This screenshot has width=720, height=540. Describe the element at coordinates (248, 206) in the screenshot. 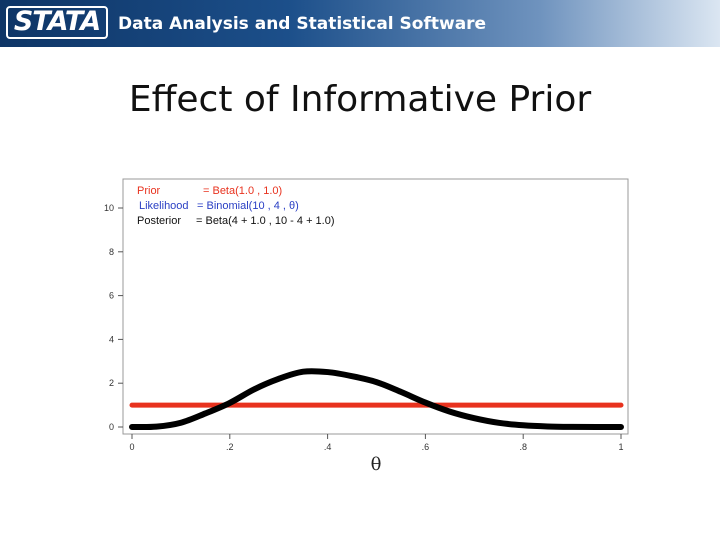

I see `legend-expression: = Binomial(10 , 4 , θ)` at that location.